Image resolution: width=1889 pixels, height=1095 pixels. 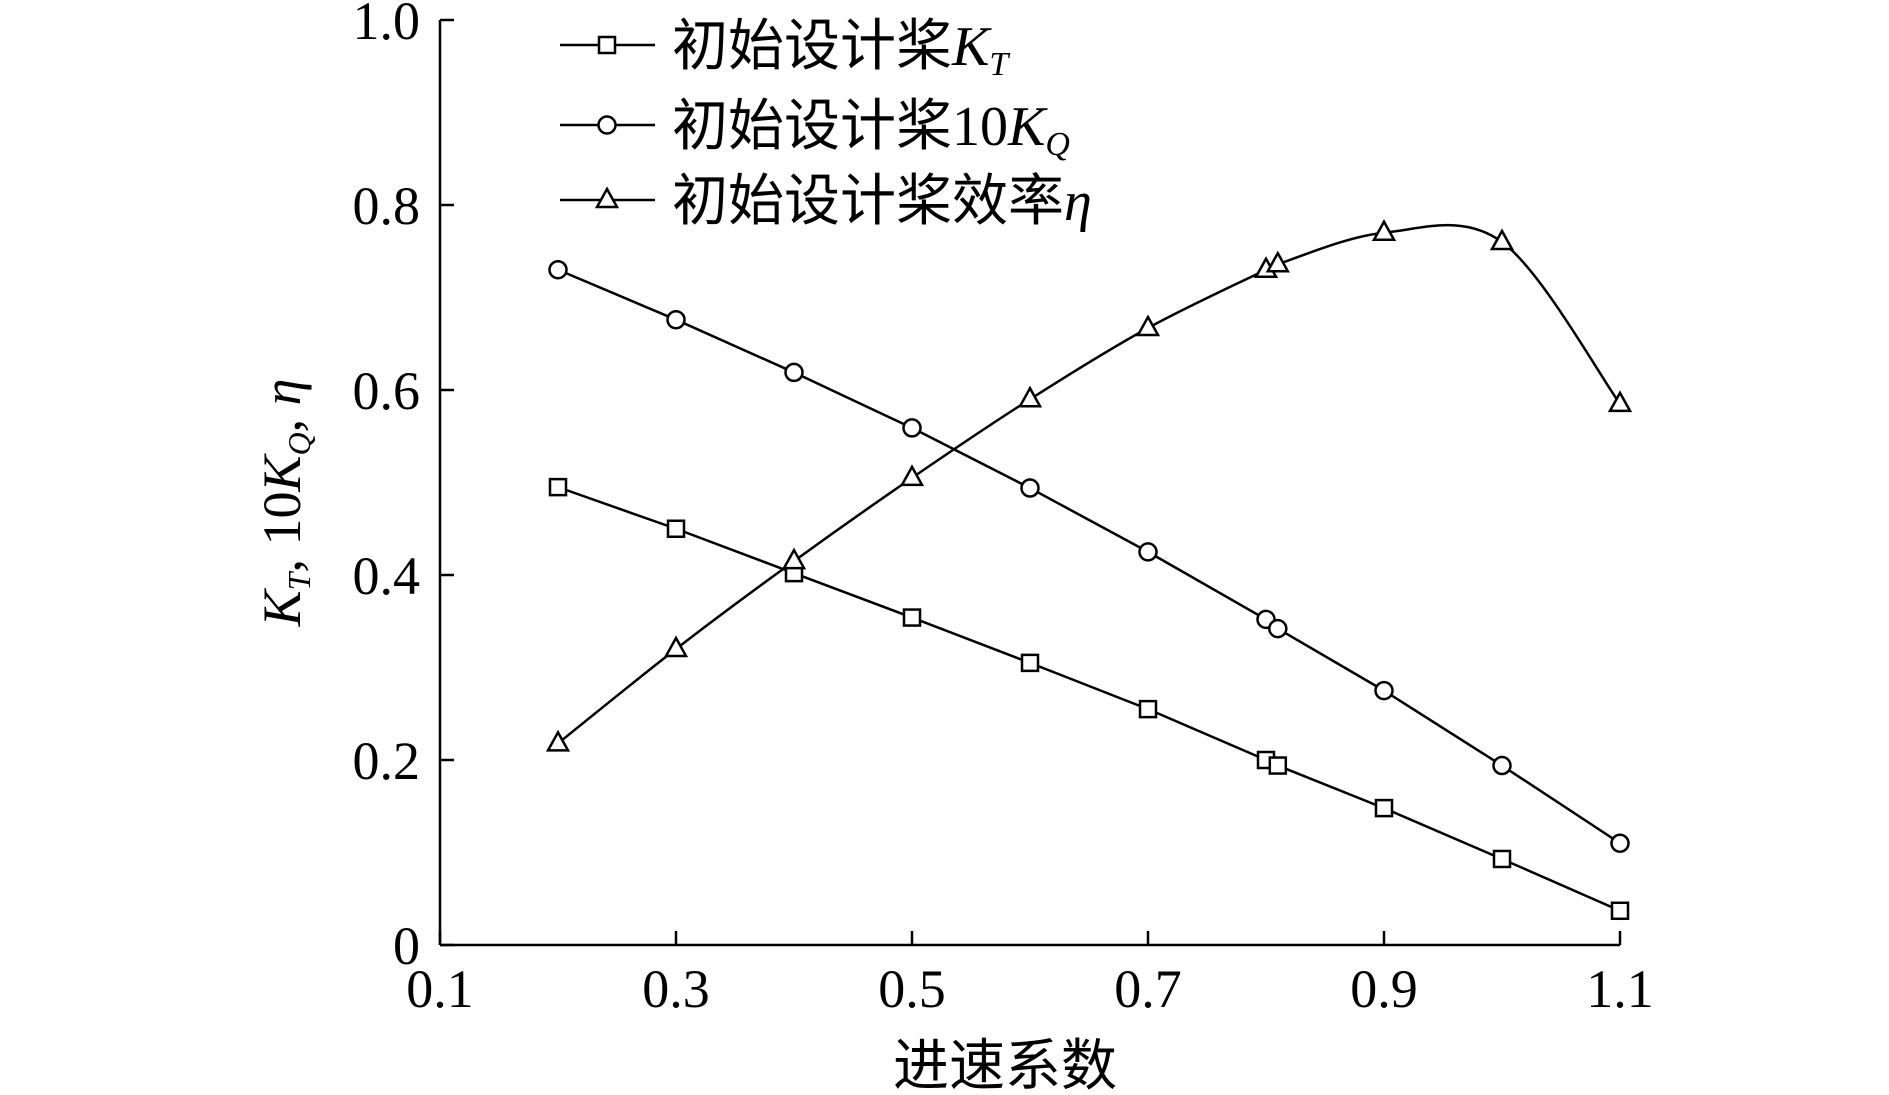 What do you see at coordinates (1384, 989) in the screenshot?
I see `x-tick-label: 0.9` at bounding box center [1384, 989].